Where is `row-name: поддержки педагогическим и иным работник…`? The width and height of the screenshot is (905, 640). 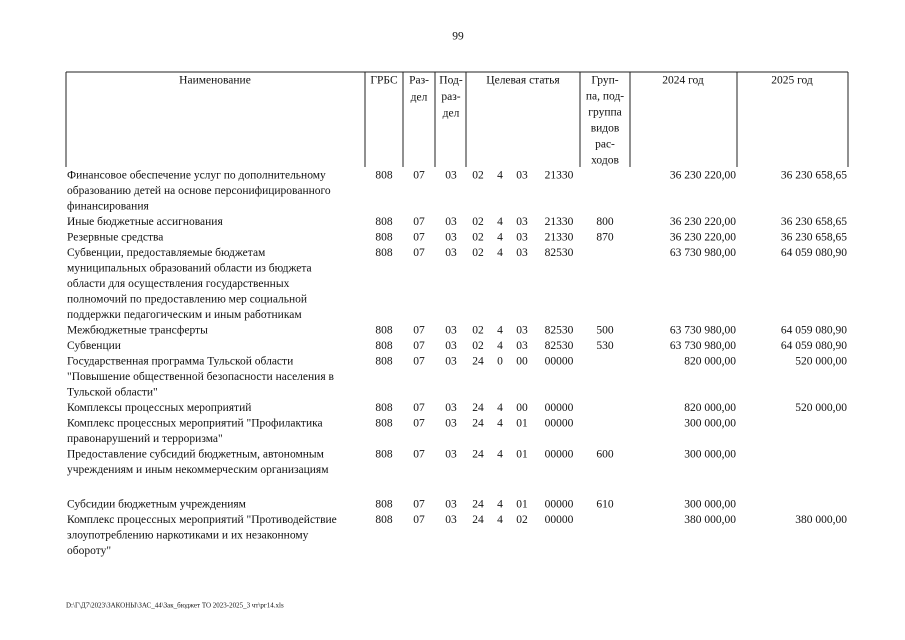
row-name: поддержки педагогическим и иным работник… is located at coordinates (184, 315).